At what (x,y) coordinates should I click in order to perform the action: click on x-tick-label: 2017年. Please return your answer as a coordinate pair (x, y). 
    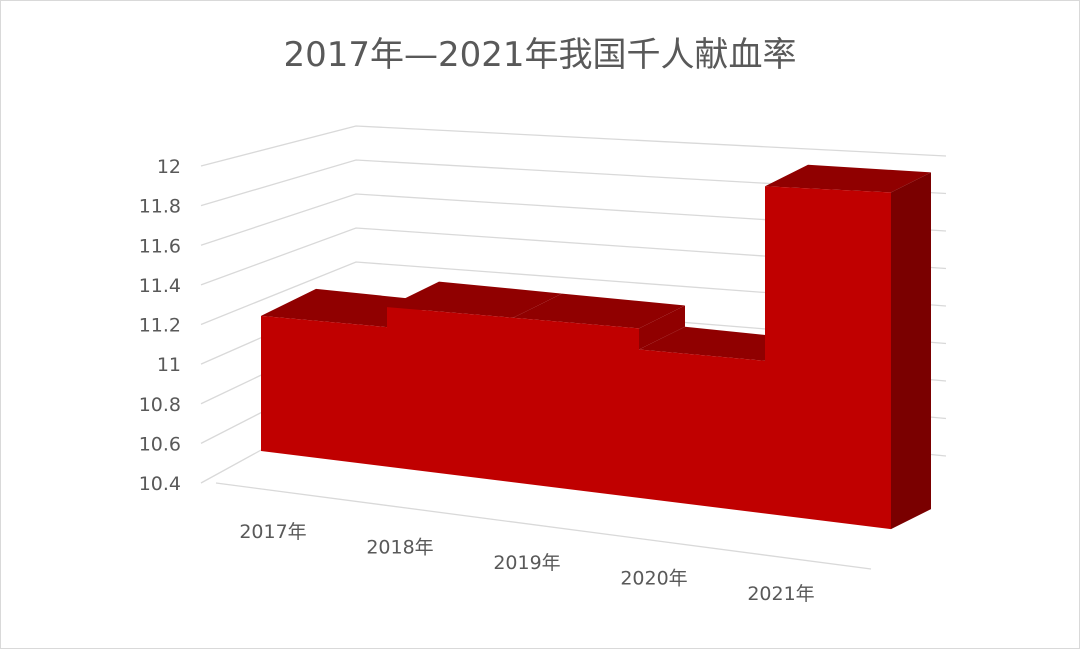
    Looking at the image, I should click on (272, 532).